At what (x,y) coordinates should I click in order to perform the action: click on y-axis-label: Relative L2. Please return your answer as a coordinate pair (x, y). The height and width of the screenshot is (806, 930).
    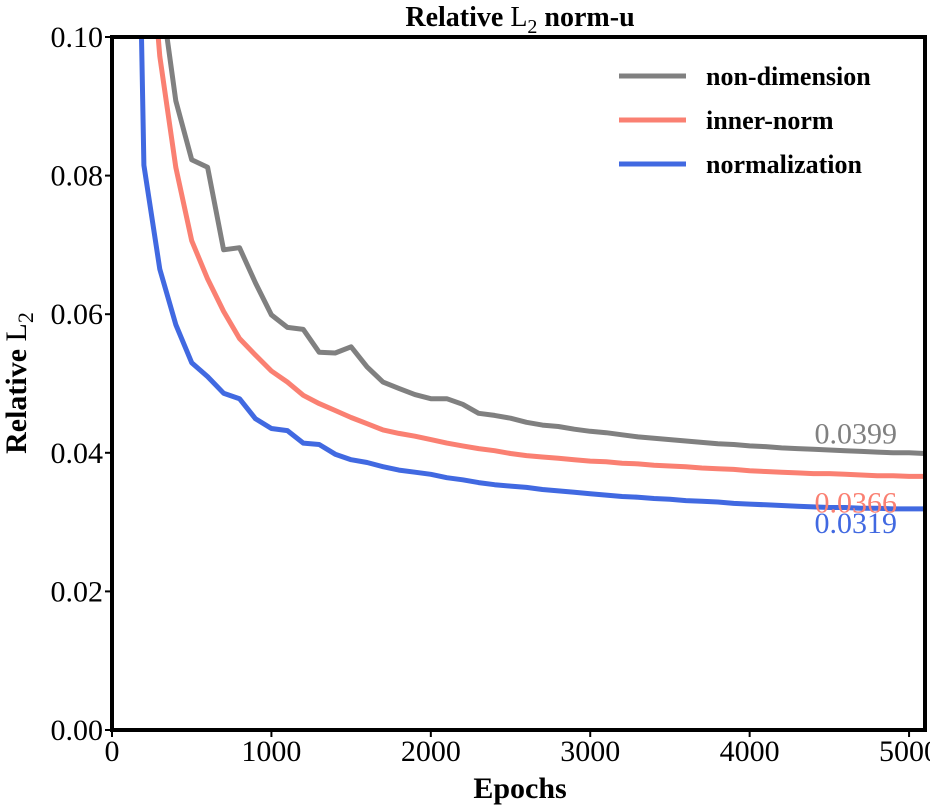
    Looking at the image, I should click on (19, 383).